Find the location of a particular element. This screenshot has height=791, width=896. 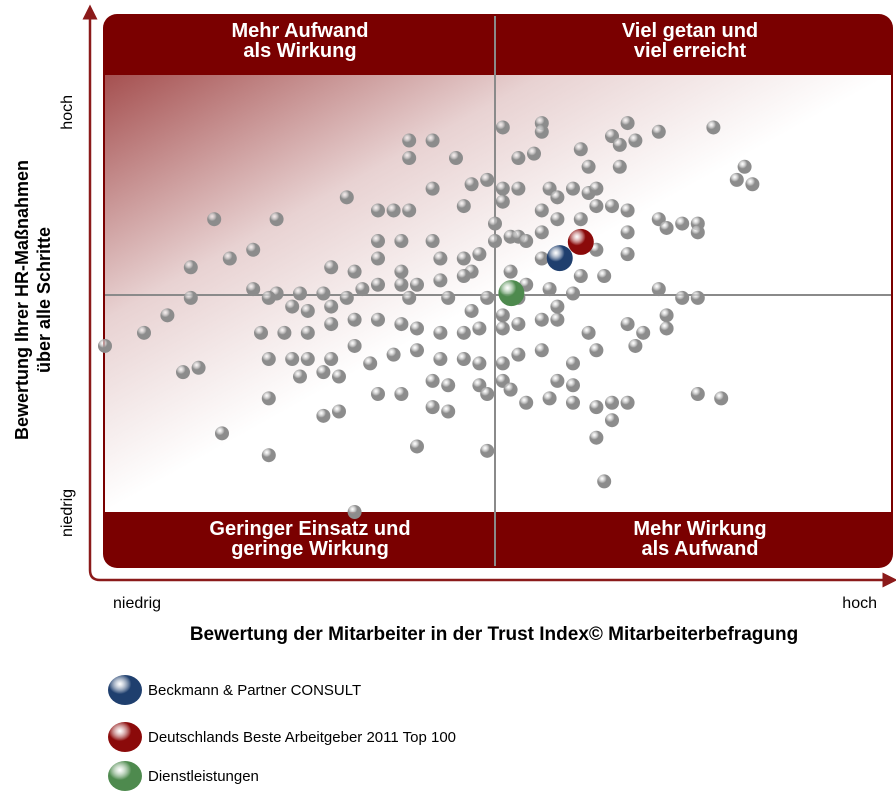

quadrant-label: Mehr Aufwand is located at coordinates (299, 31).